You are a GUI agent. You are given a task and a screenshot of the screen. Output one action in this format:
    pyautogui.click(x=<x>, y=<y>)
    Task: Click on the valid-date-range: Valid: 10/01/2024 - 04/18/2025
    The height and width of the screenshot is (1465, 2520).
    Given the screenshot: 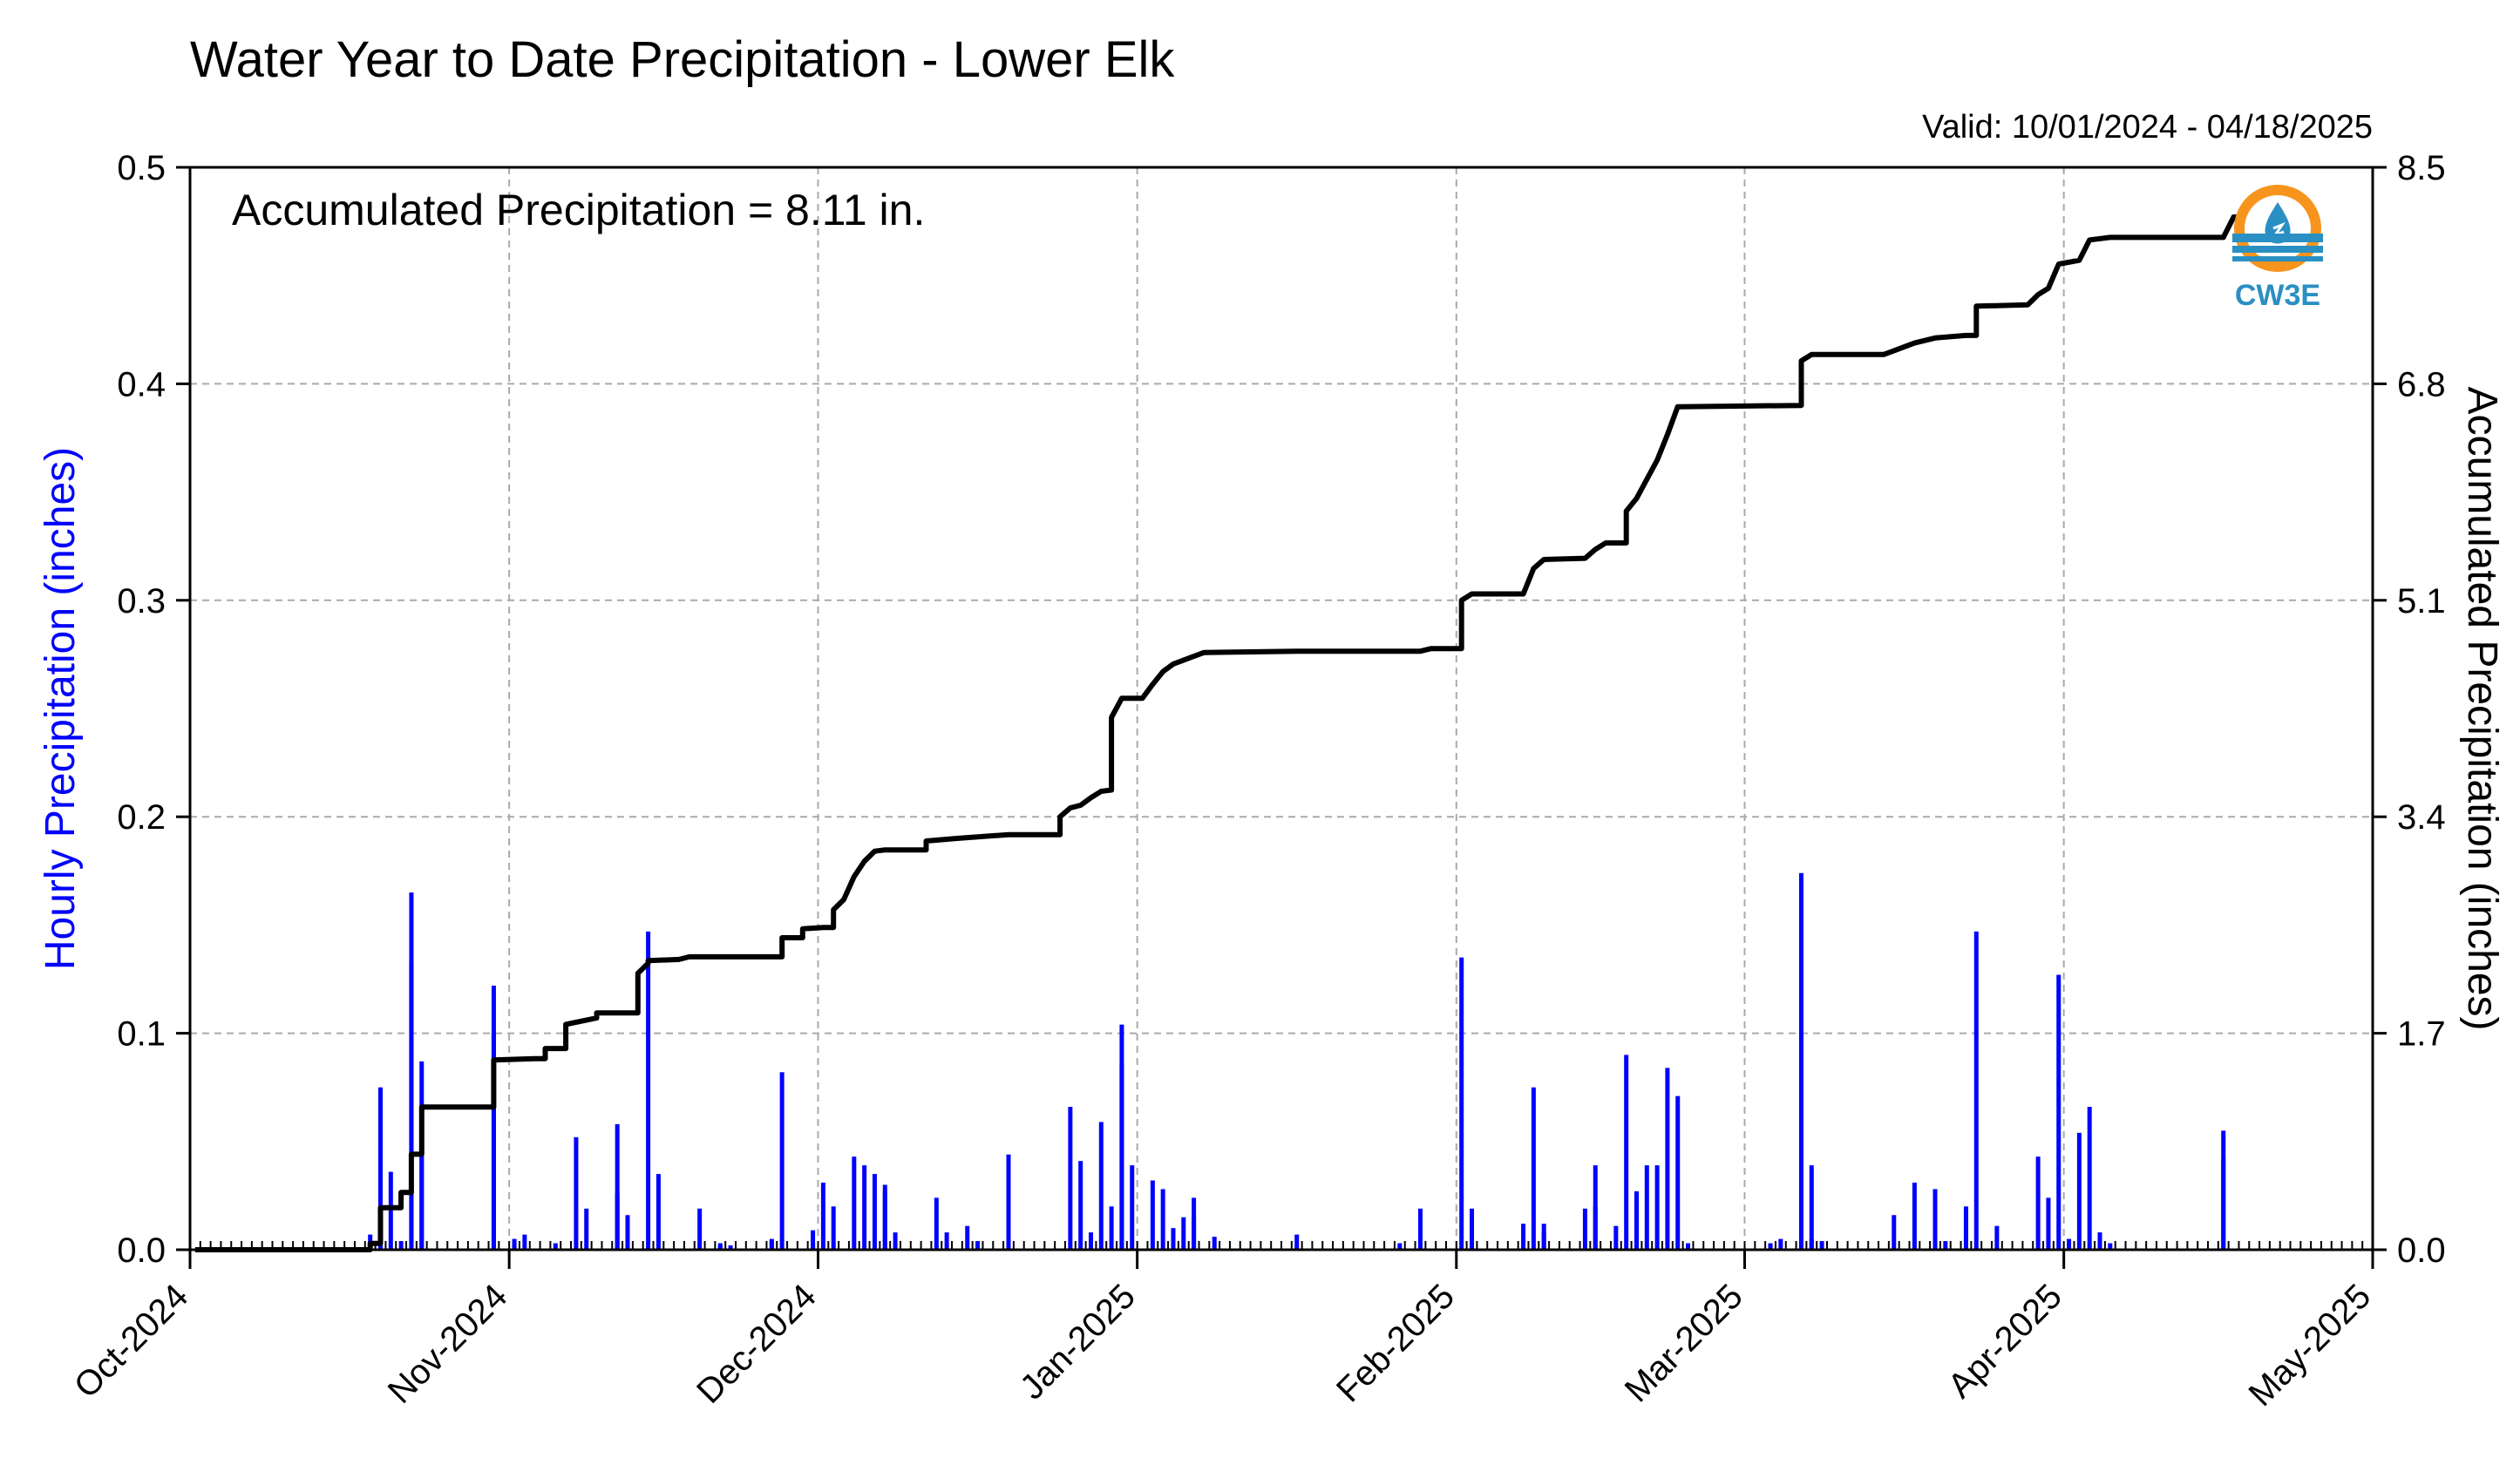 What is the action you would take?
    pyautogui.click(x=2147, y=127)
    